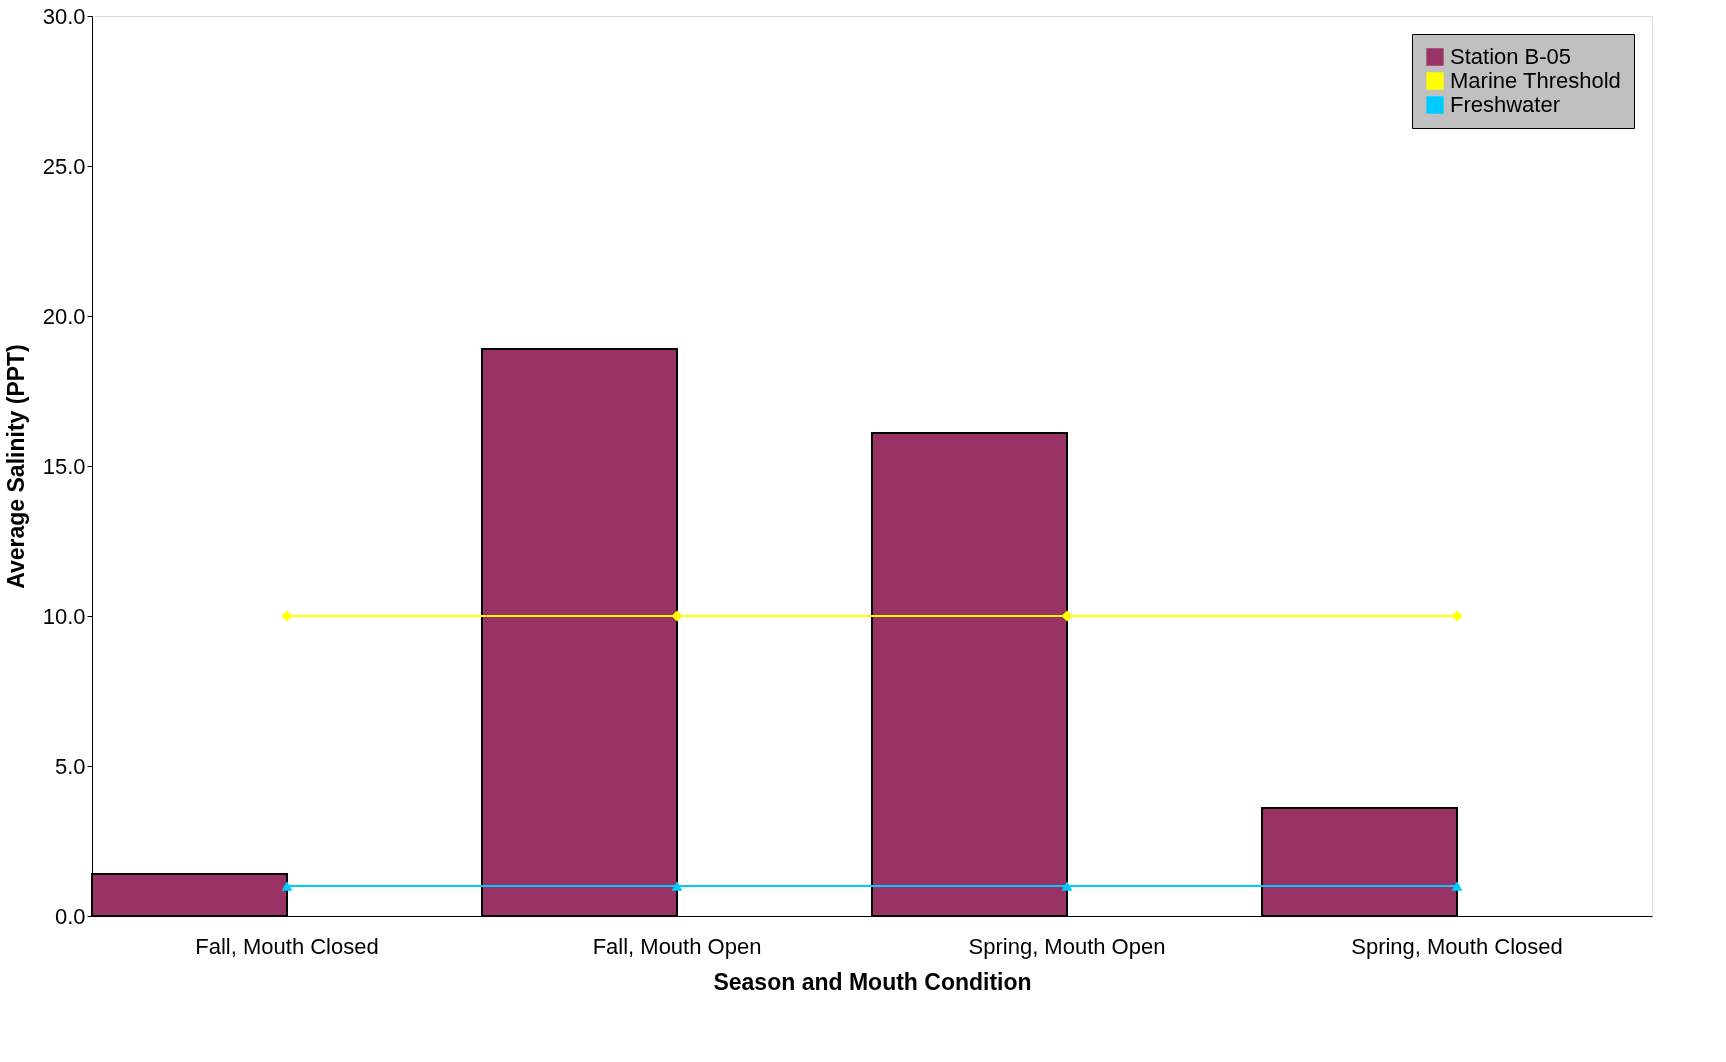  Describe the element at coordinates (70, 766) in the screenshot. I see `y-tick-label: 5.0` at that location.